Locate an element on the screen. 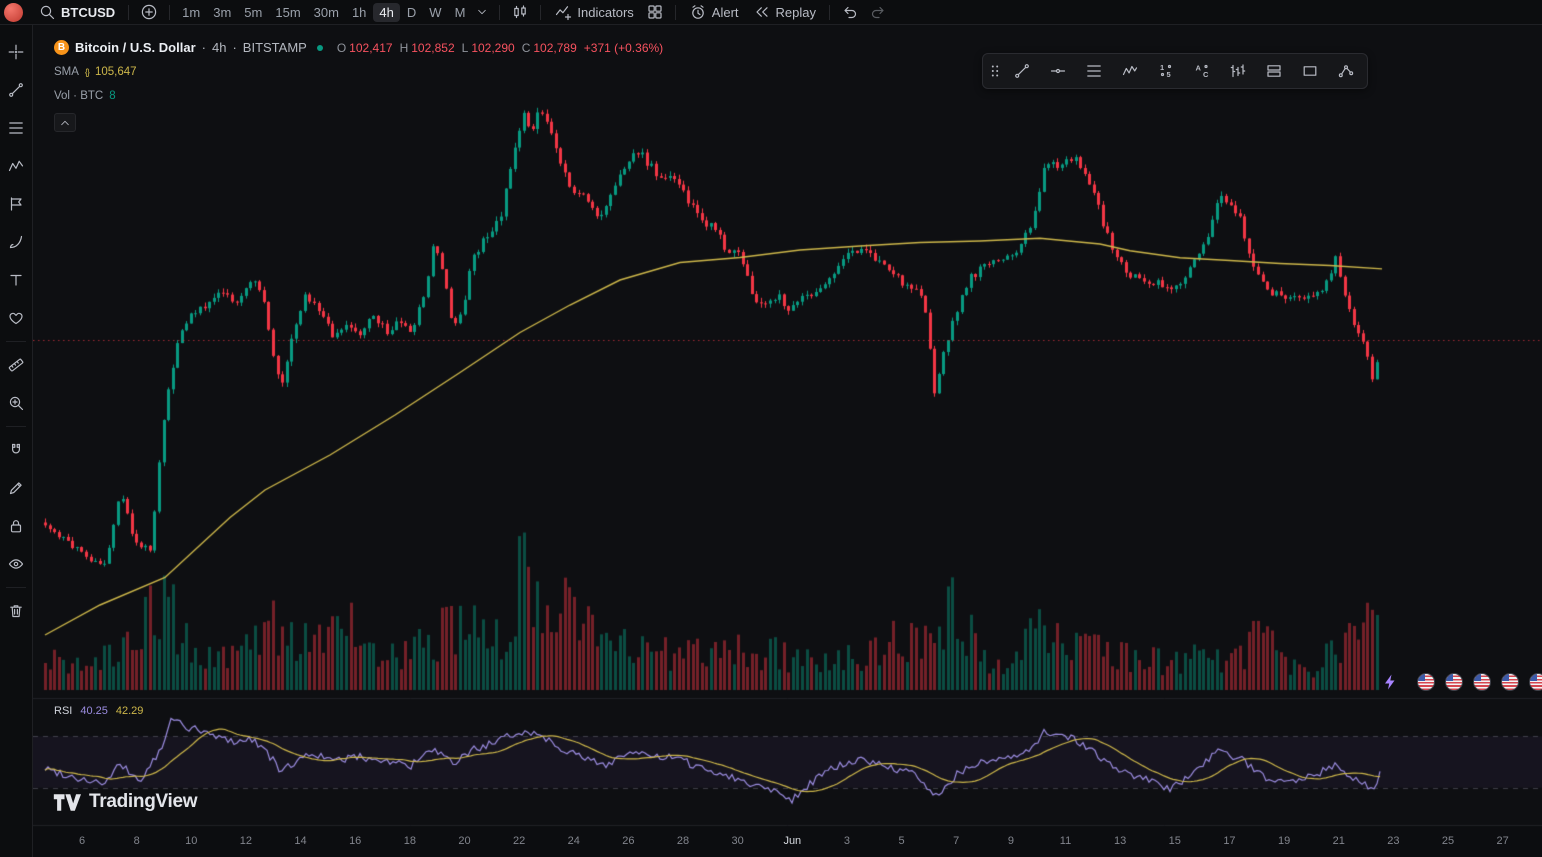 The height and width of the screenshot is (857, 1542). replay-icon is located at coordinates (762, 12).